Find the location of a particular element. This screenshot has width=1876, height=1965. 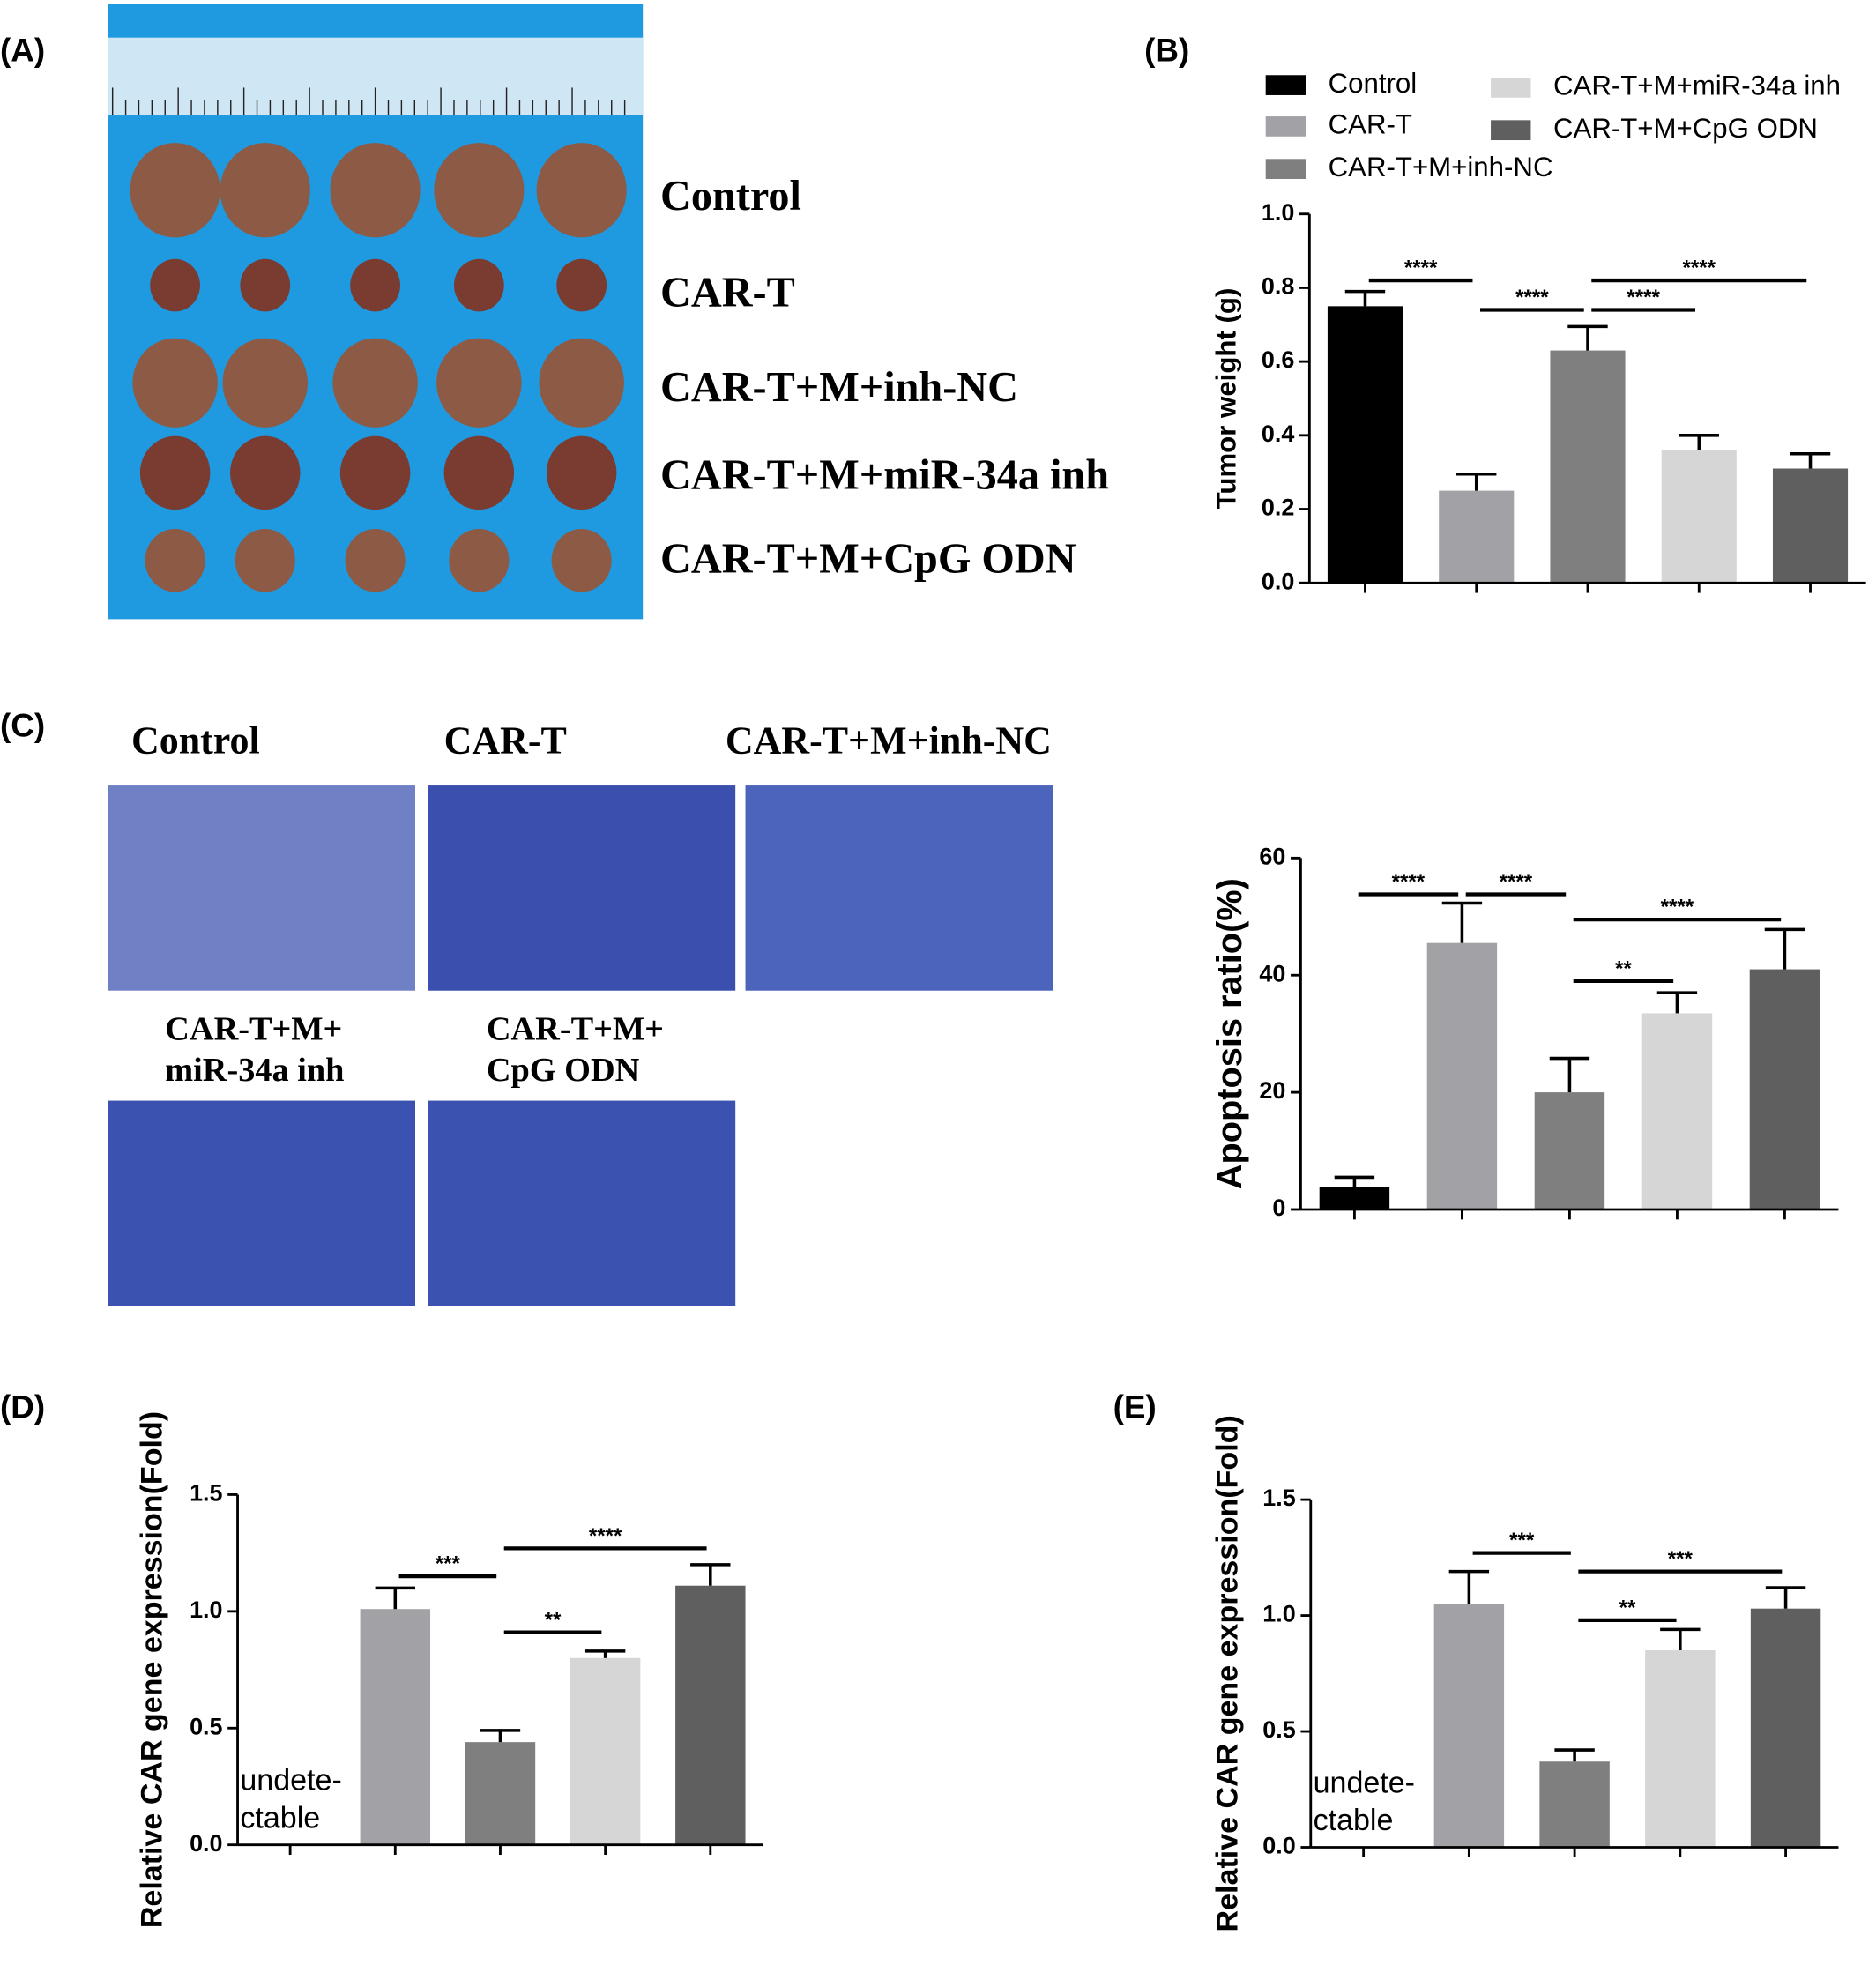

row-label: CAR-T+M+CpG ODN is located at coordinates (868, 560).